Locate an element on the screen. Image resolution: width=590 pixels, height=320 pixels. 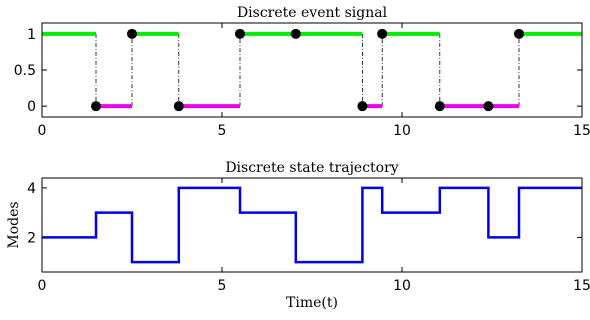
event-signal-x-tick-label: 0 is located at coordinates (42, 131).